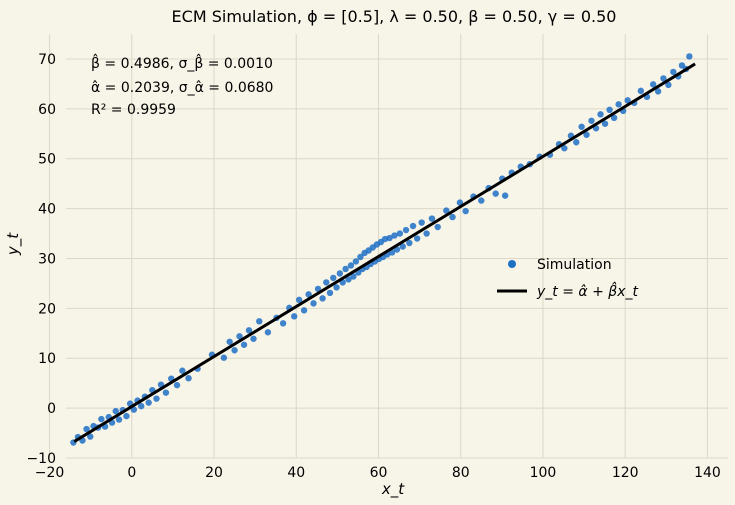 Image resolution: width=735 pixels, height=505 pixels. What do you see at coordinates (131, 473) in the screenshot?
I see `x-tick-label: 0` at bounding box center [131, 473].